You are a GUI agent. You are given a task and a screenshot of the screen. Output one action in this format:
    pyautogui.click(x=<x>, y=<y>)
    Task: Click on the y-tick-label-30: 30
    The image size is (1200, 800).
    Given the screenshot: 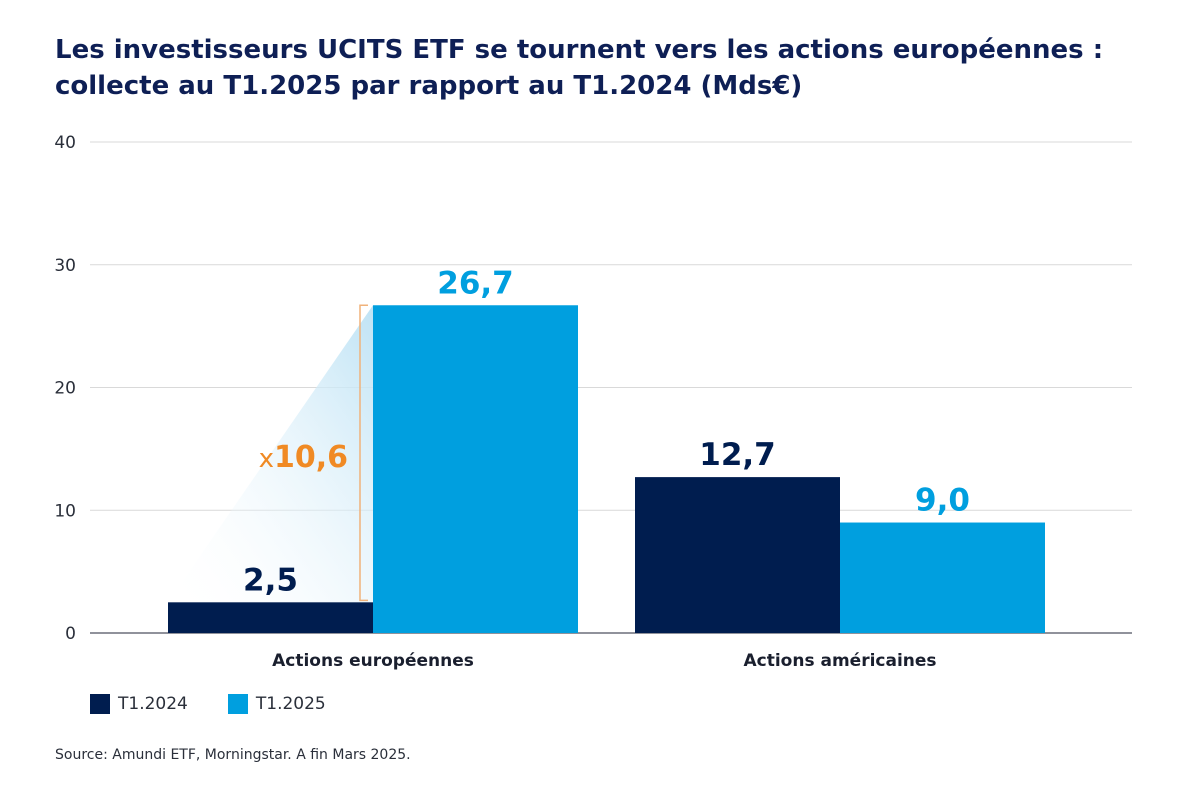 What is the action you would take?
    pyautogui.click(x=65, y=266)
    